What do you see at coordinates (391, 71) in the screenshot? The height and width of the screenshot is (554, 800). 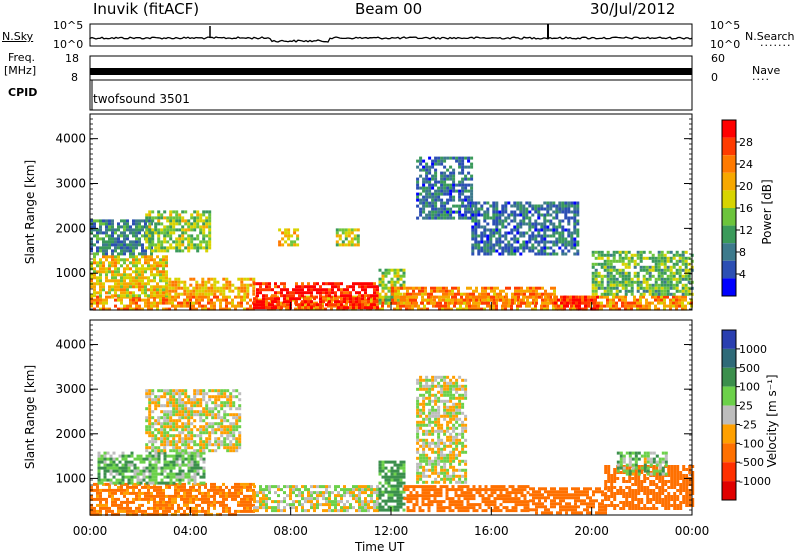 I see `freq-band` at bounding box center [391, 71].